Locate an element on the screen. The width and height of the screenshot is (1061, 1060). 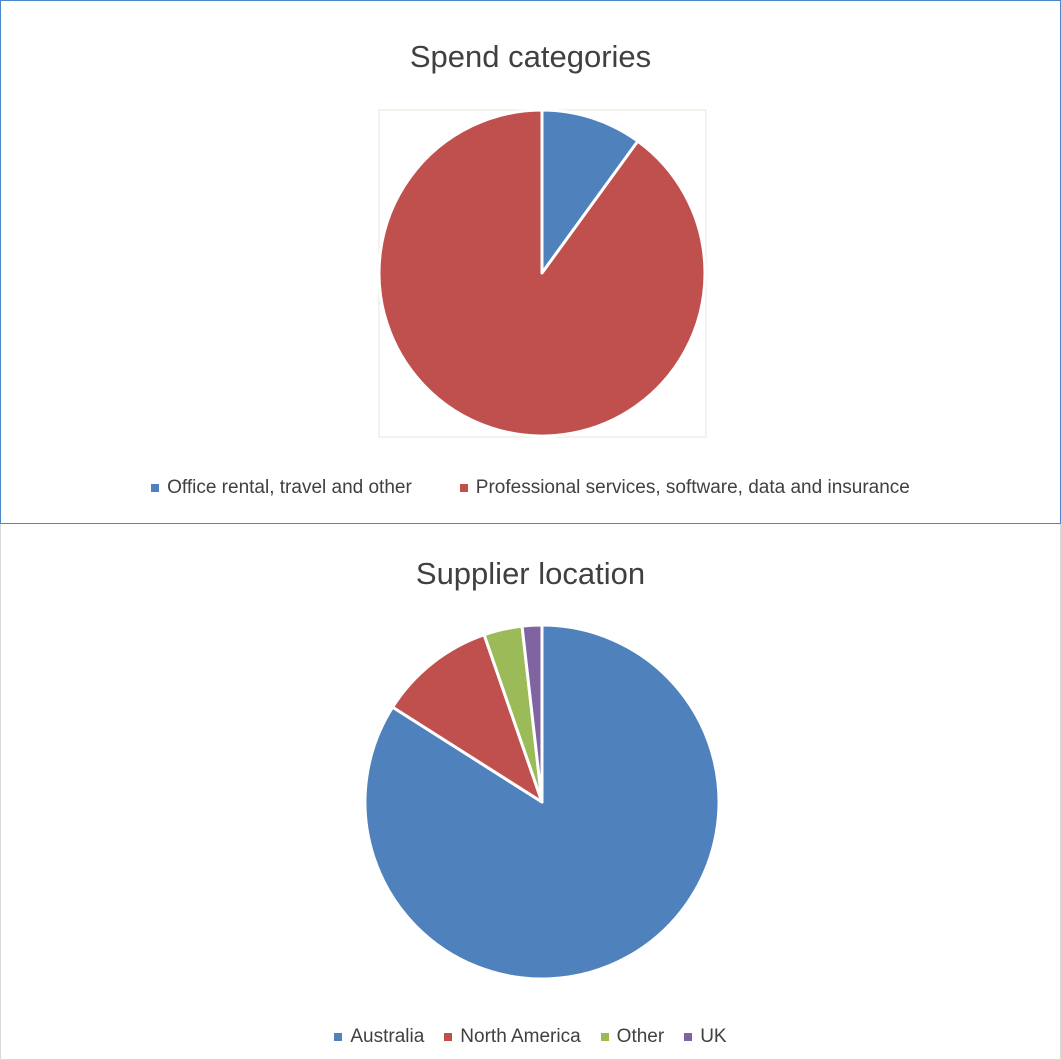
legend-item-uk: UK is located at coordinates (705, 1037).